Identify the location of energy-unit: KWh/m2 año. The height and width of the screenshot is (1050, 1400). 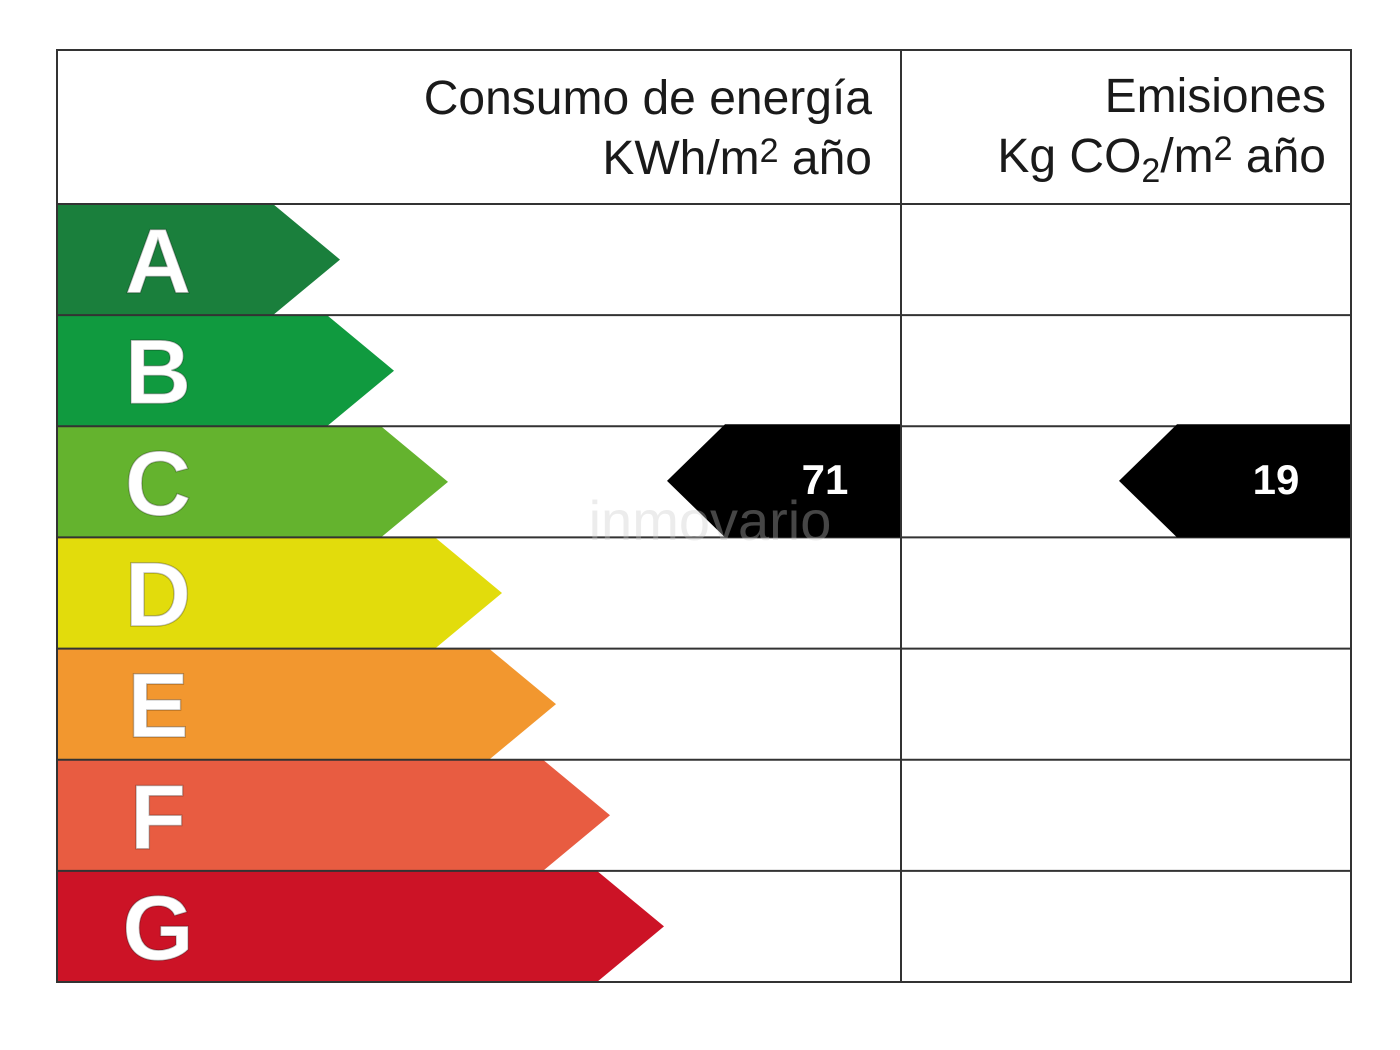
(737, 158).